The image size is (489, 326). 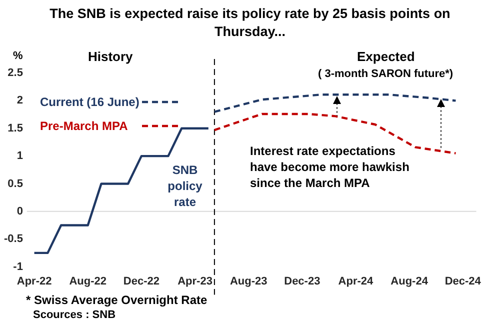 What do you see at coordinates (195, 281) in the screenshot?
I see `x-tick-label: Apr-23` at bounding box center [195, 281].